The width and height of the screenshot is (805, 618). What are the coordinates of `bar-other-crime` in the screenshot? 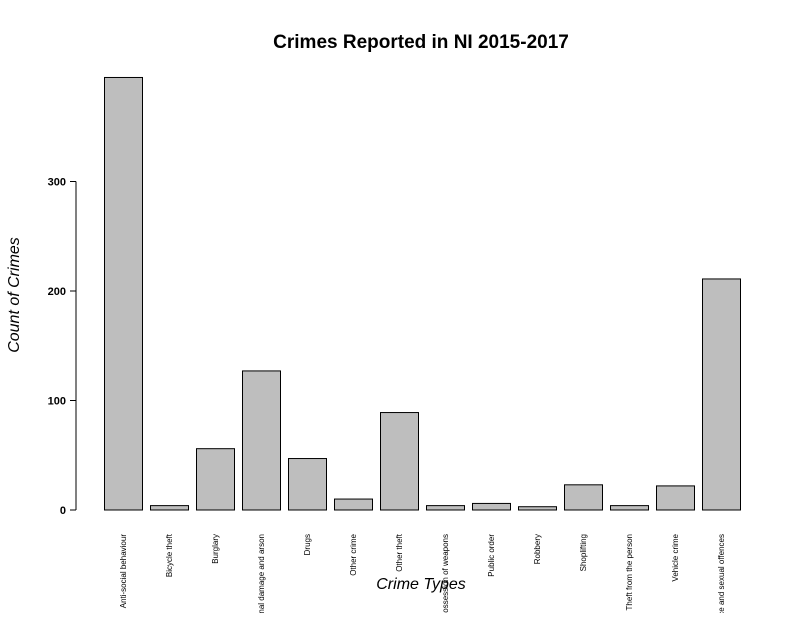 It's located at (353, 504).